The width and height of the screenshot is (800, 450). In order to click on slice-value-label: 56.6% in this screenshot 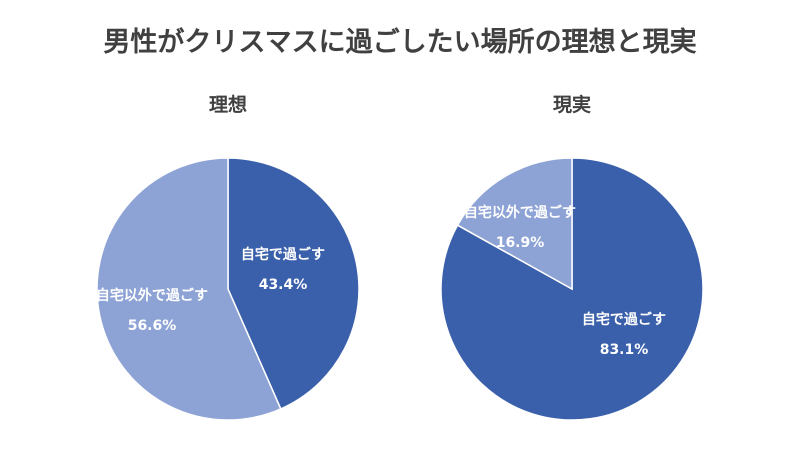, I will do `click(152, 326)`.